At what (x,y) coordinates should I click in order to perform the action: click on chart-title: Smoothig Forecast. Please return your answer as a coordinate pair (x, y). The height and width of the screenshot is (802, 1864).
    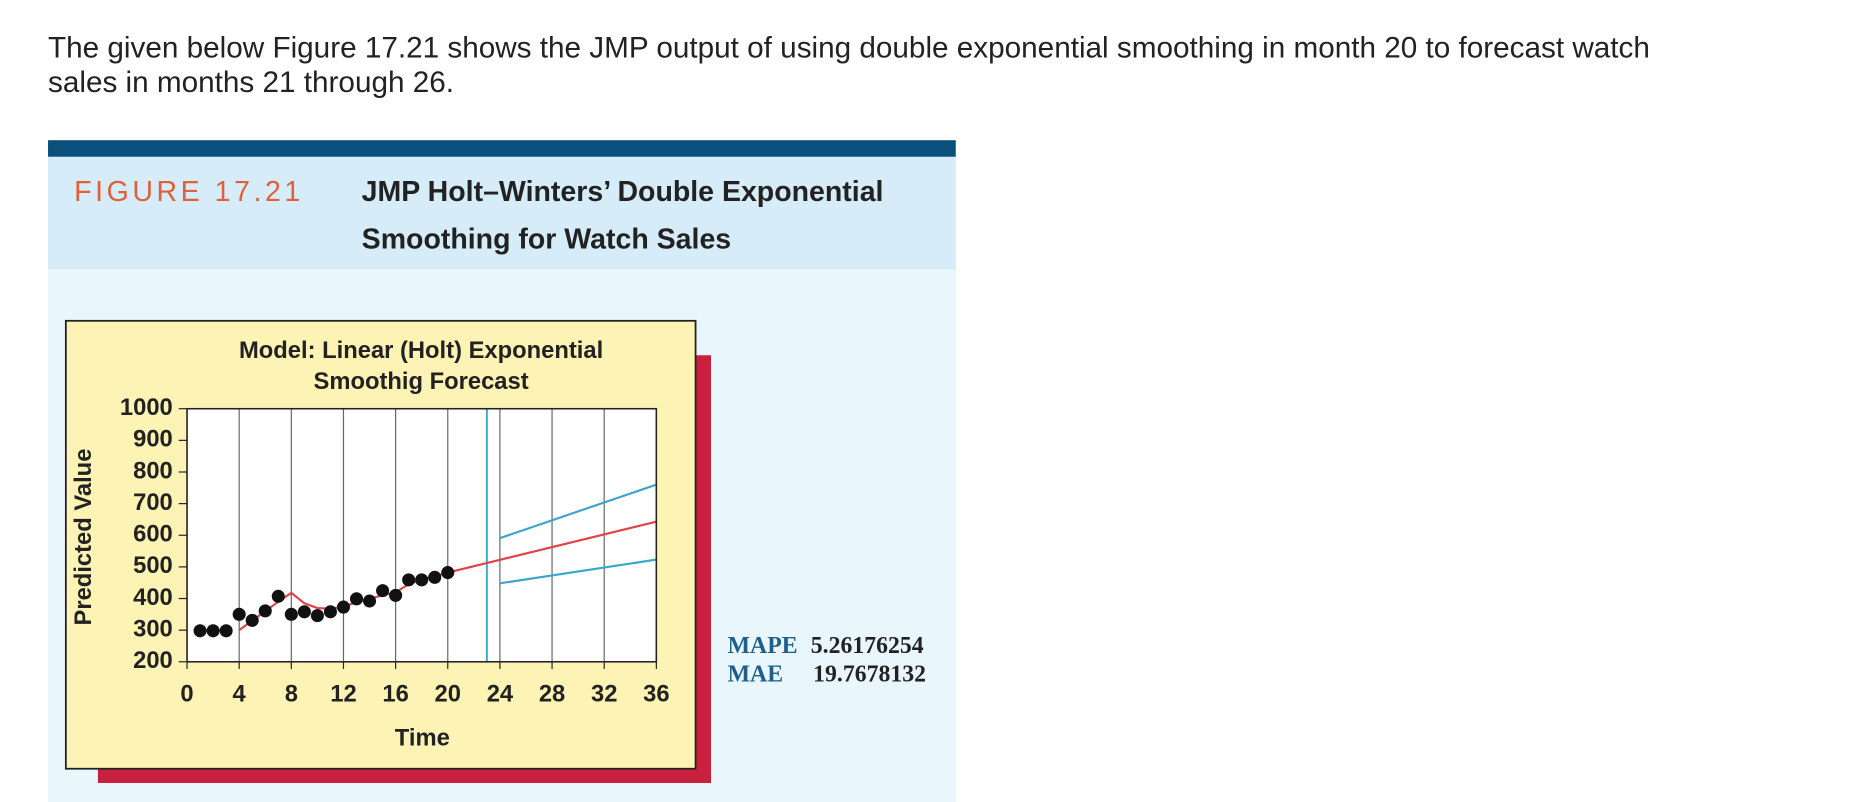
    Looking at the image, I should click on (421, 381).